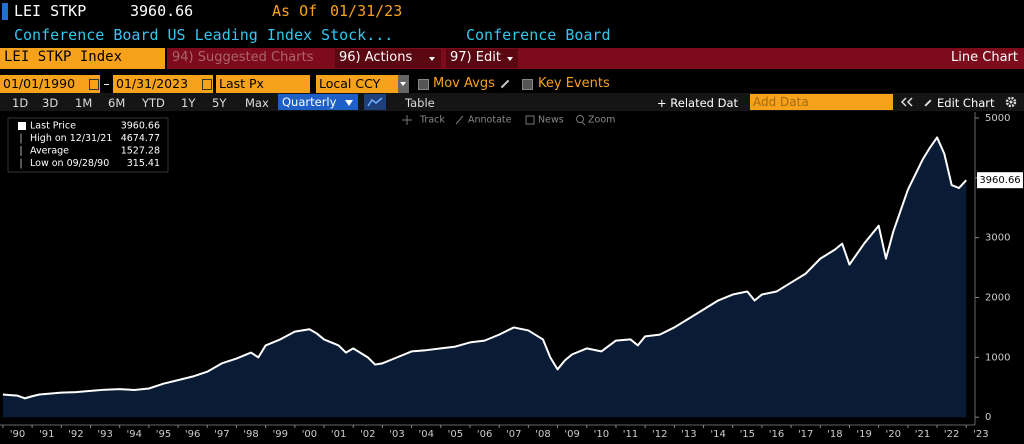 The image size is (1024, 444). Describe the element at coordinates (140, 151) in the screenshot. I see `legend-value: 1527.28` at that location.